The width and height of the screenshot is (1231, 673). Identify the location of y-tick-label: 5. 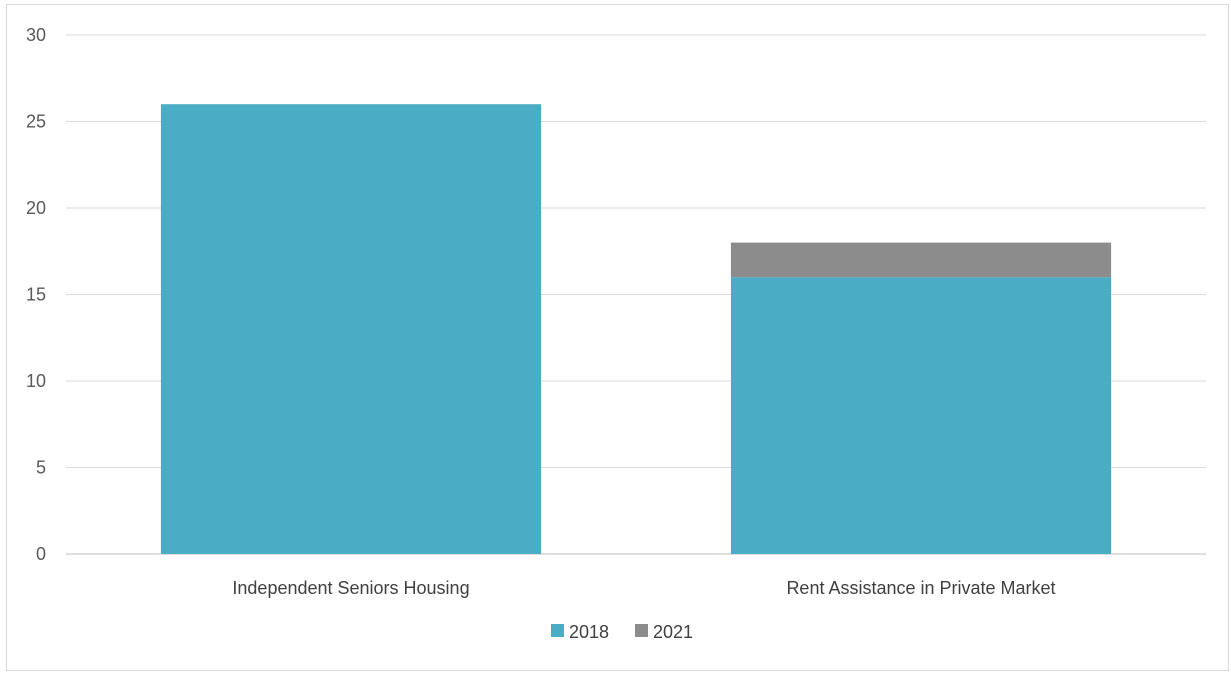
(41, 468).